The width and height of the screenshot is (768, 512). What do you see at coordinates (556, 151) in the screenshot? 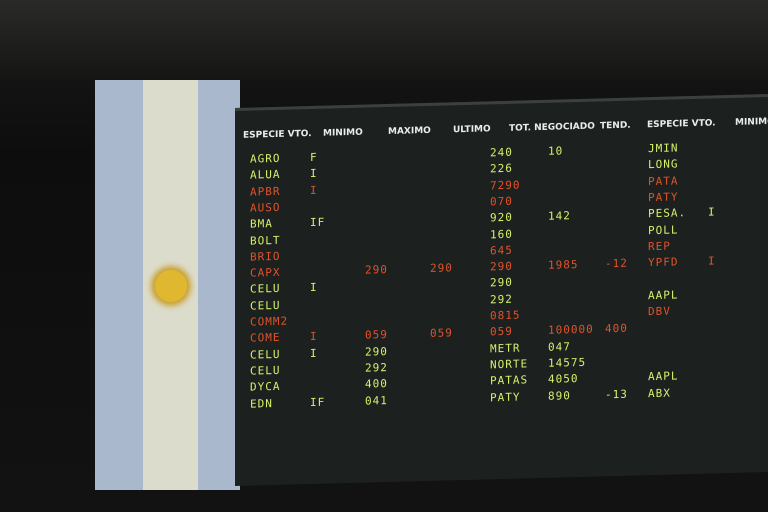
I see `board-cell: 10` at bounding box center [556, 151].